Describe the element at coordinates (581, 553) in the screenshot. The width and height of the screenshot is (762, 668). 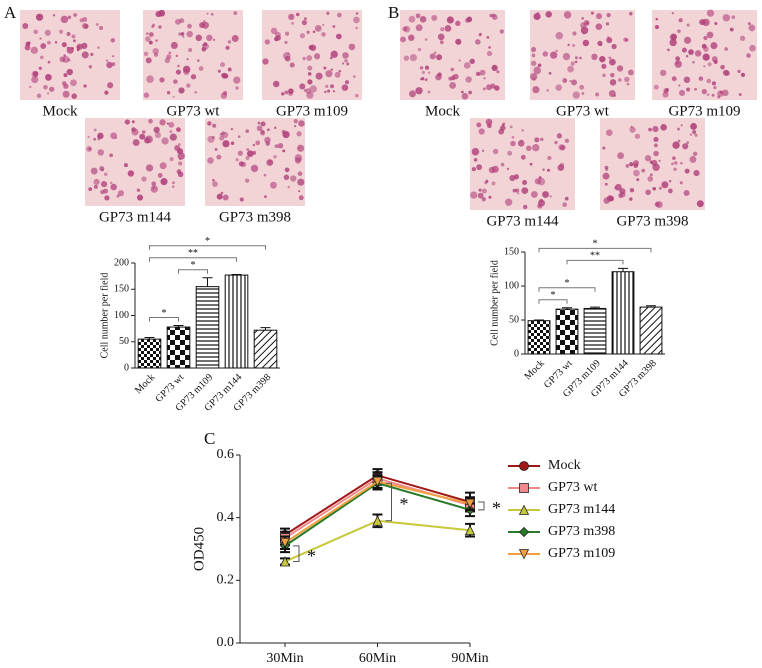
I see `legend-label: GP73 m109` at that location.